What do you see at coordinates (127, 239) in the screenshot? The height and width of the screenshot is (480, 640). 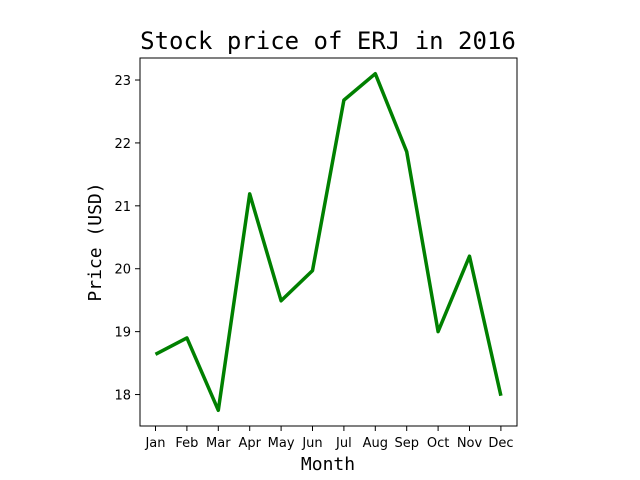 I see `y-axis: 18 19 20 21 22 23` at bounding box center [127, 239].